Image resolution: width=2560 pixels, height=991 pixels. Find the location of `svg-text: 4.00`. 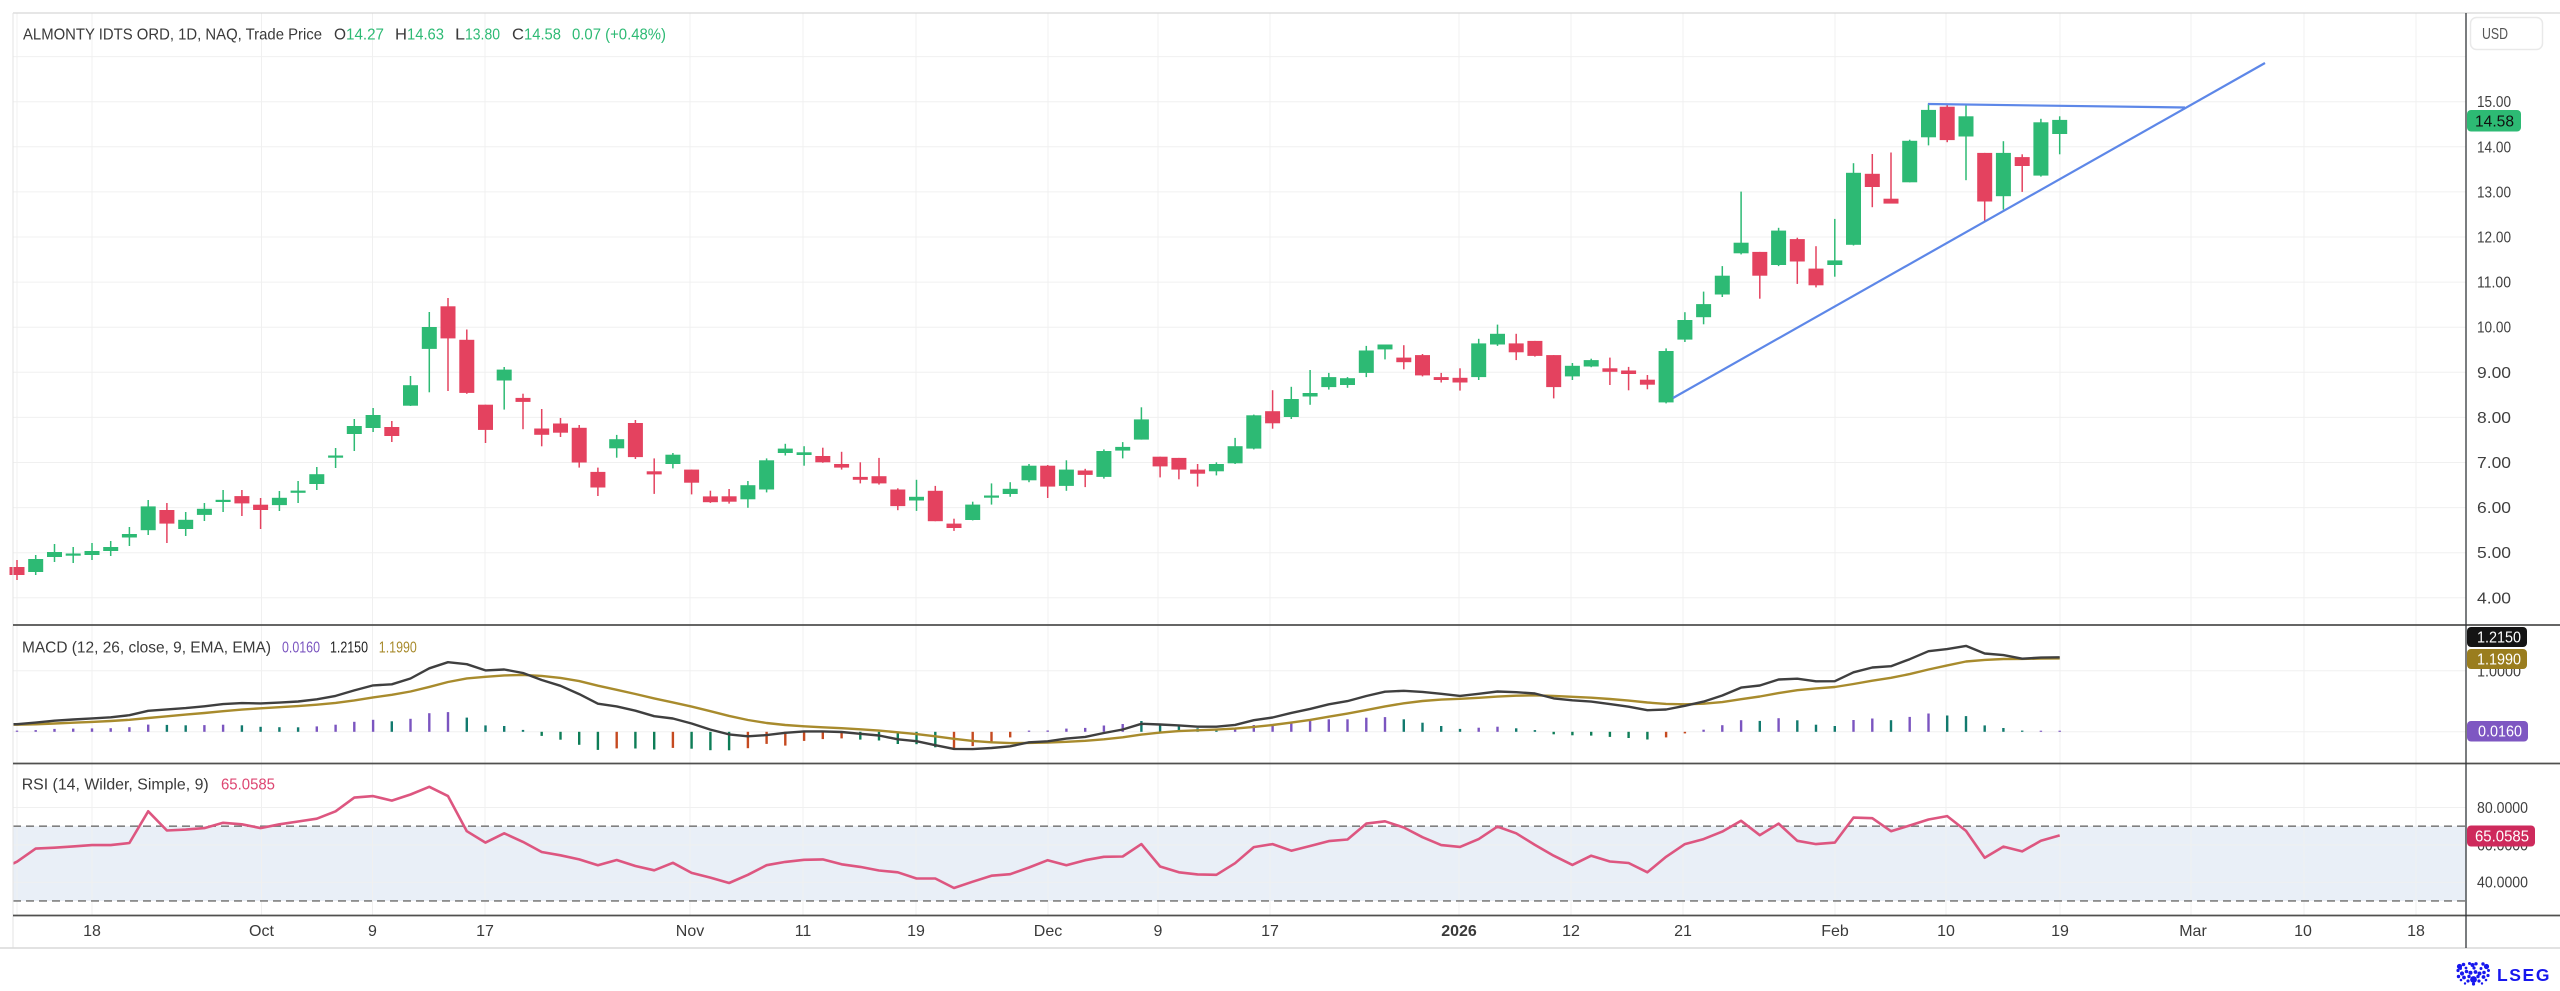

svg-text: 4.00 is located at coordinates (2494, 598).